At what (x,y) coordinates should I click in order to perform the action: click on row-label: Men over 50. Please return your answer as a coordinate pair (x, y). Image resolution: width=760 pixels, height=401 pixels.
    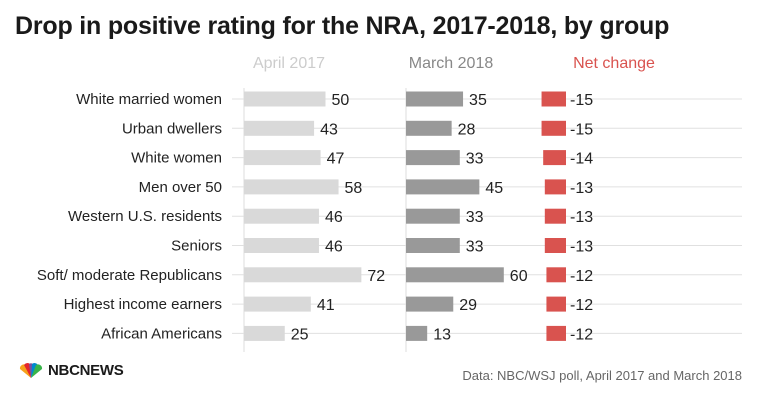
    Looking at the image, I should click on (180, 187).